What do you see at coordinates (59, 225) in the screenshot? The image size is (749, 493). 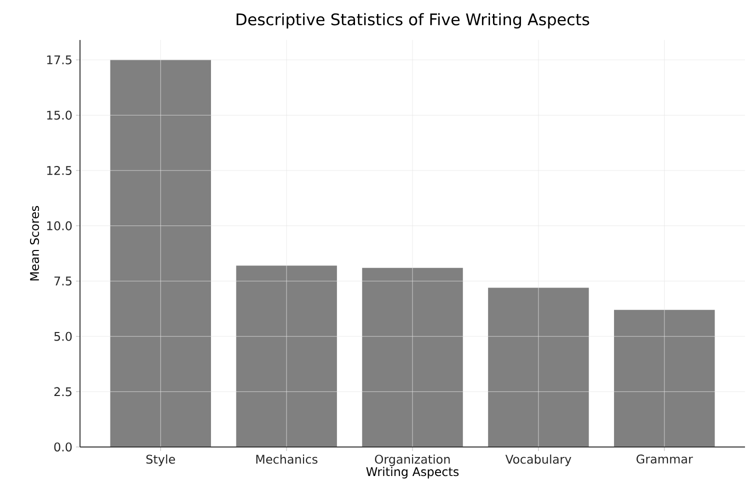 I see `y-tick-label: 10.0` at bounding box center [59, 225].